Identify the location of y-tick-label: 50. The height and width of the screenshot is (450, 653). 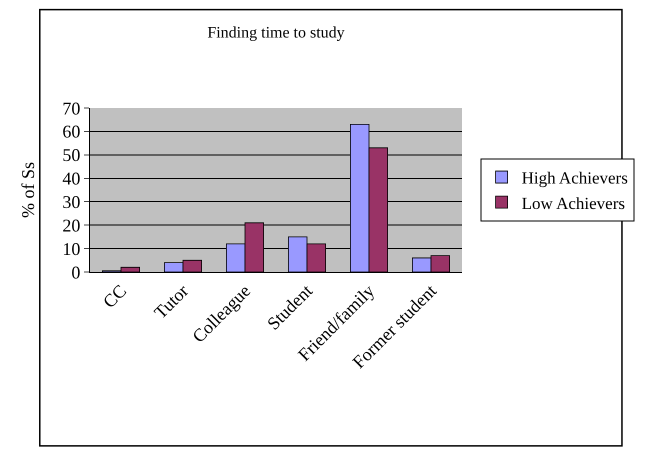
(71, 155).